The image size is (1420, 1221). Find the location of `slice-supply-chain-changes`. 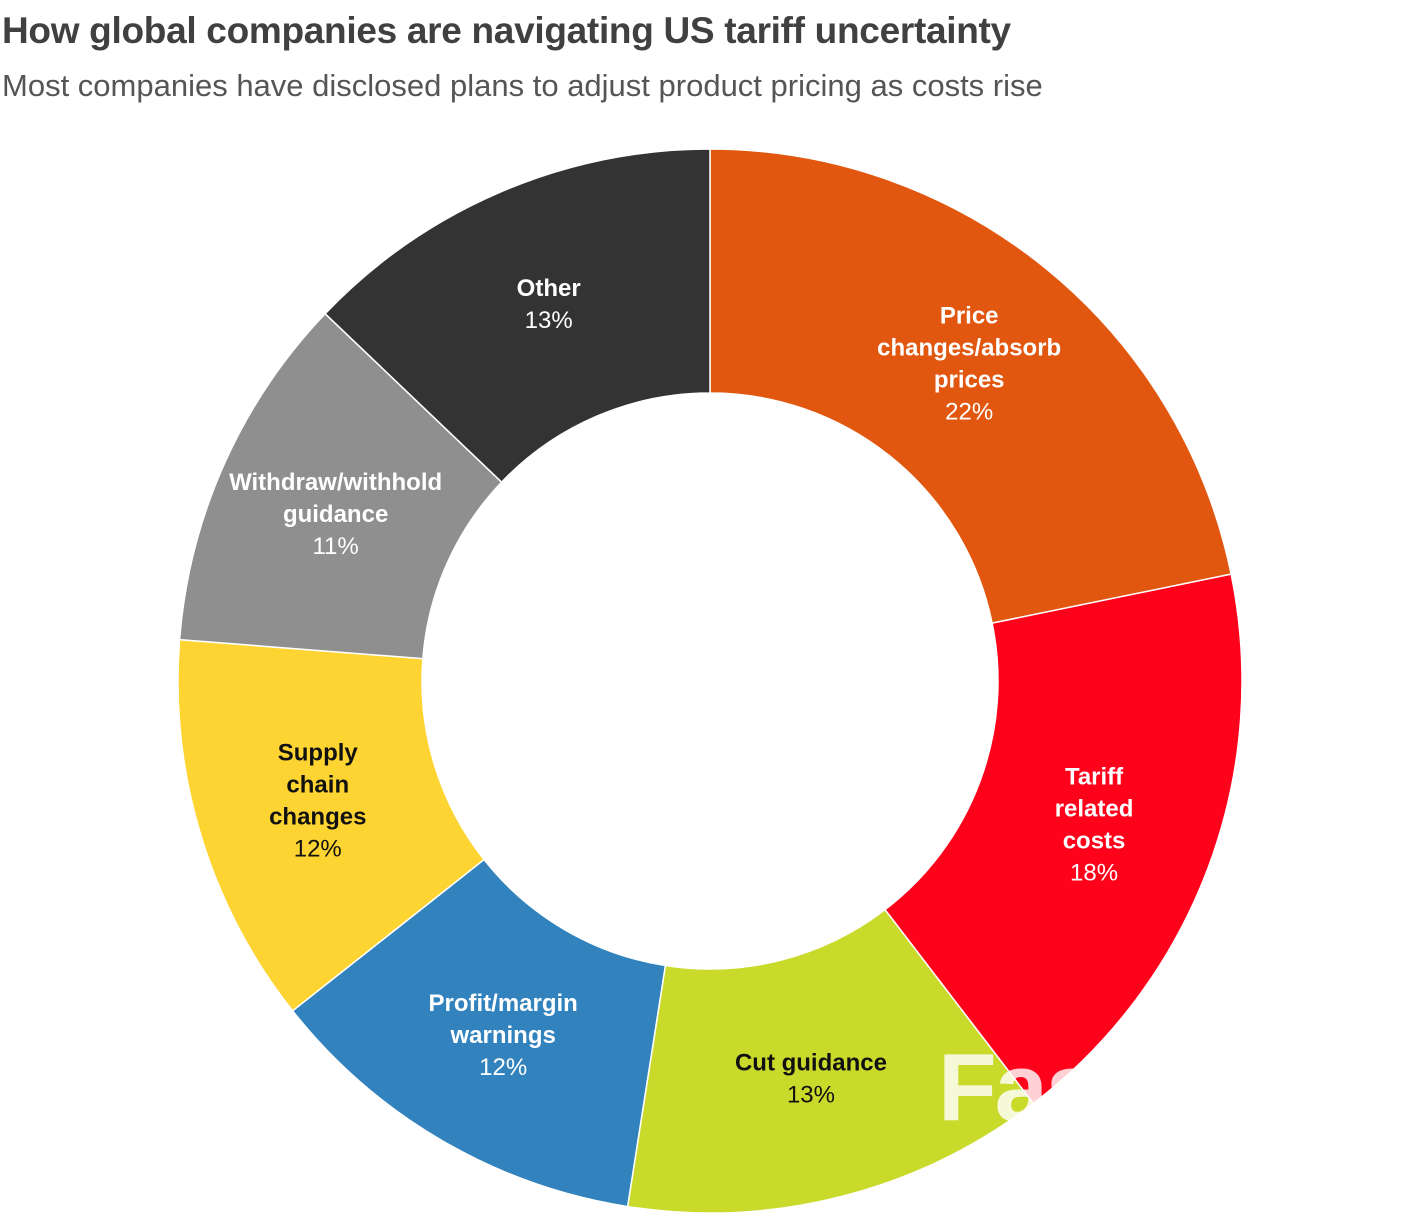

slice-supply-chain-changes is located at coordinates (331, 825).